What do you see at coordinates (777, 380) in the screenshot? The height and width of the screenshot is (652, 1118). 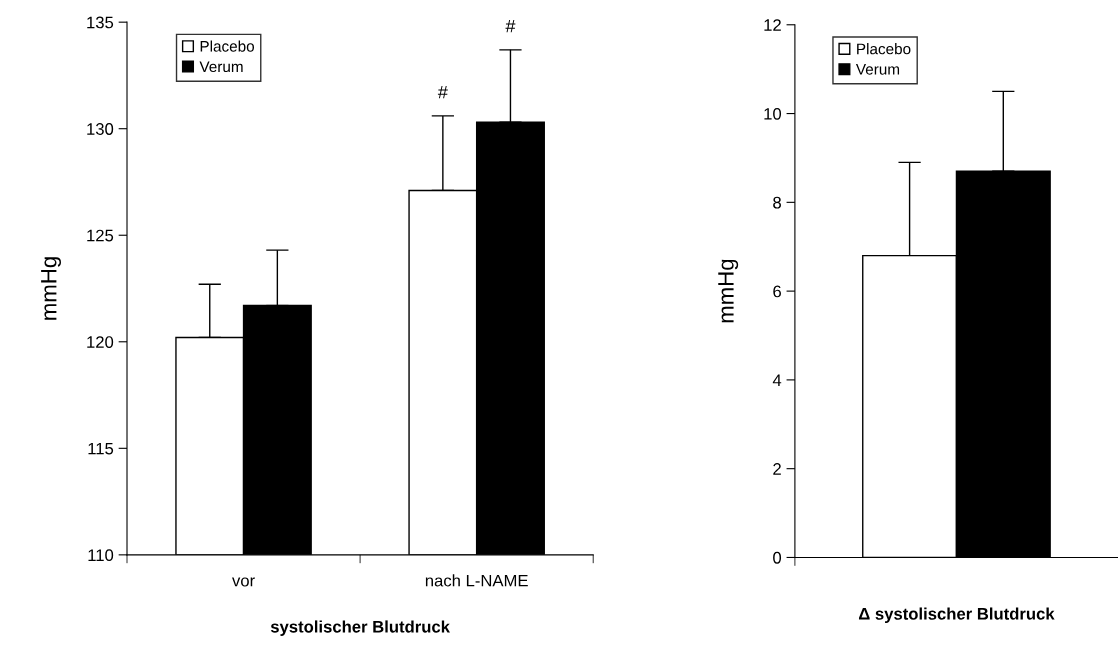 I see `y-tick-label: 4` at bounding box center [777, 380].